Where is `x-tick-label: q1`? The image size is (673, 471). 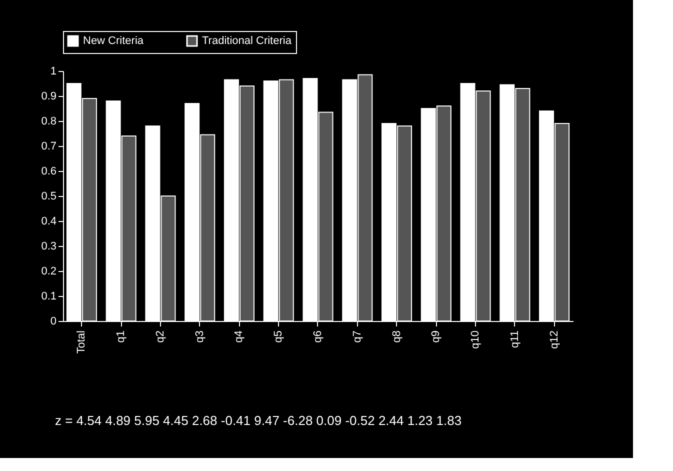
x-tick-label: q1 is located at coordinates (121, 336).